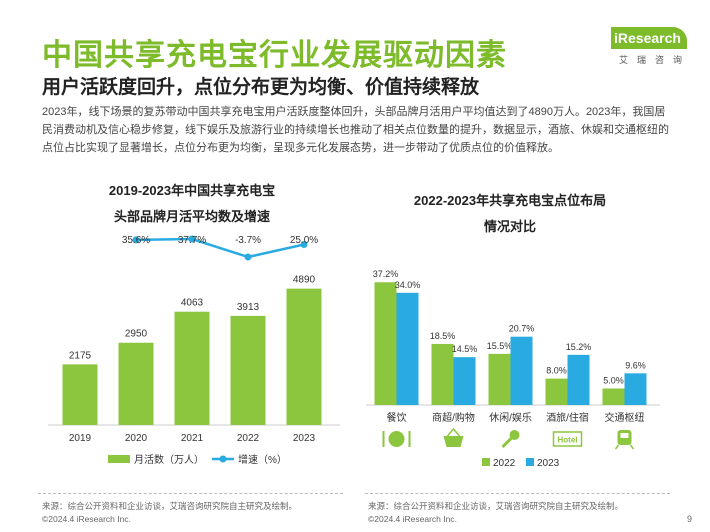 Image resolution: width=710 pixels, height=532 pixels. Describe the element at coordinates (304, 438) in the screenshot. I see `left-x-tick-label: 2023` at that location.